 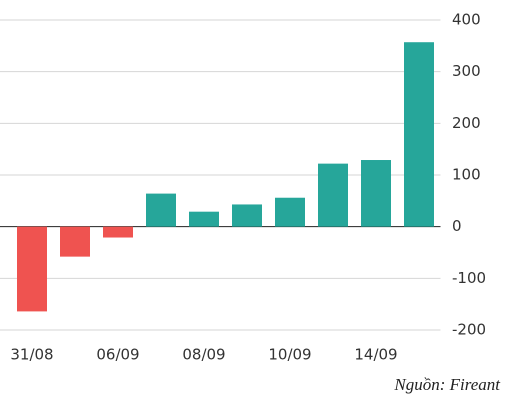 What do you see at coordinates (117, 355) in the screenshot?
I see `x-tick-label: 06/09` at bounding box center [117, 355].